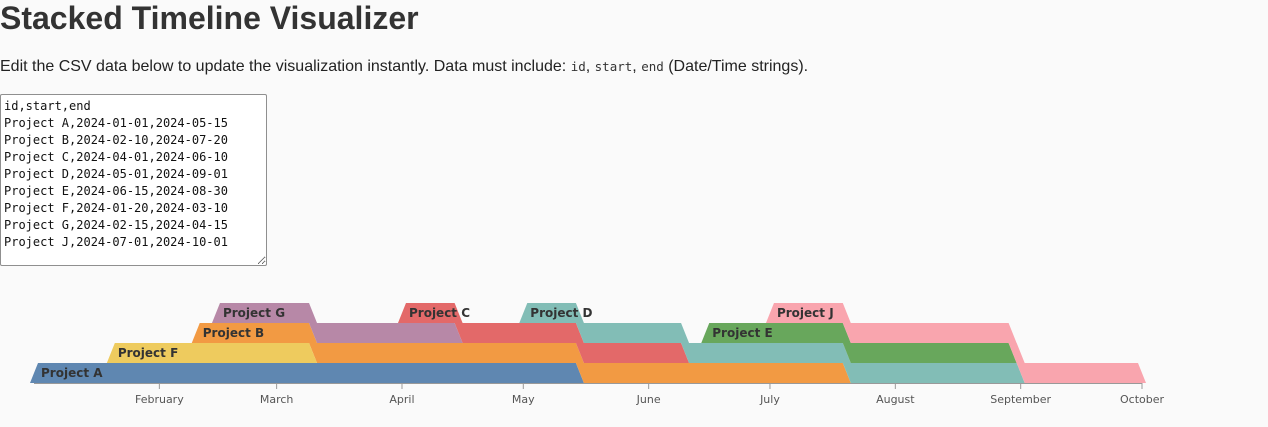 This screenshot has width=1268, height=427. What do you see at coordinates (307, 373) in the screenshot?
I see `timeline-band-project-a` at bounding box center [307, 373].